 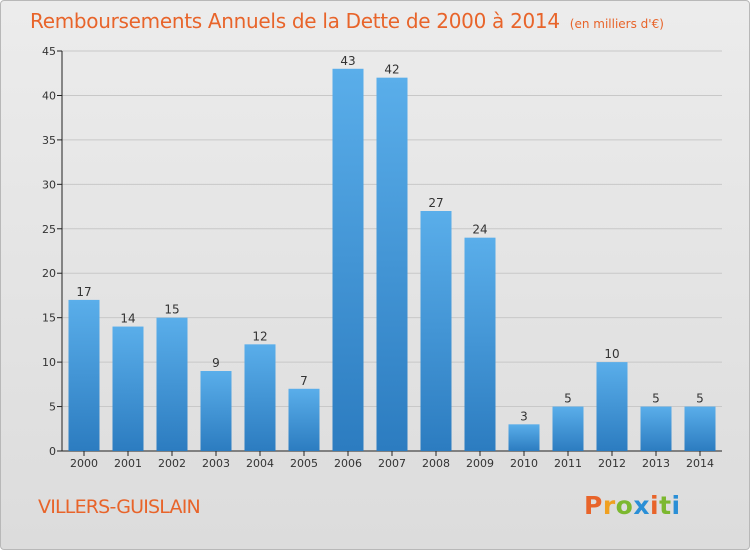 What do you see at coordinates (391, 70) in the screenshot?
I see `data-label-2007: 42` at bounding box center [391, 70].